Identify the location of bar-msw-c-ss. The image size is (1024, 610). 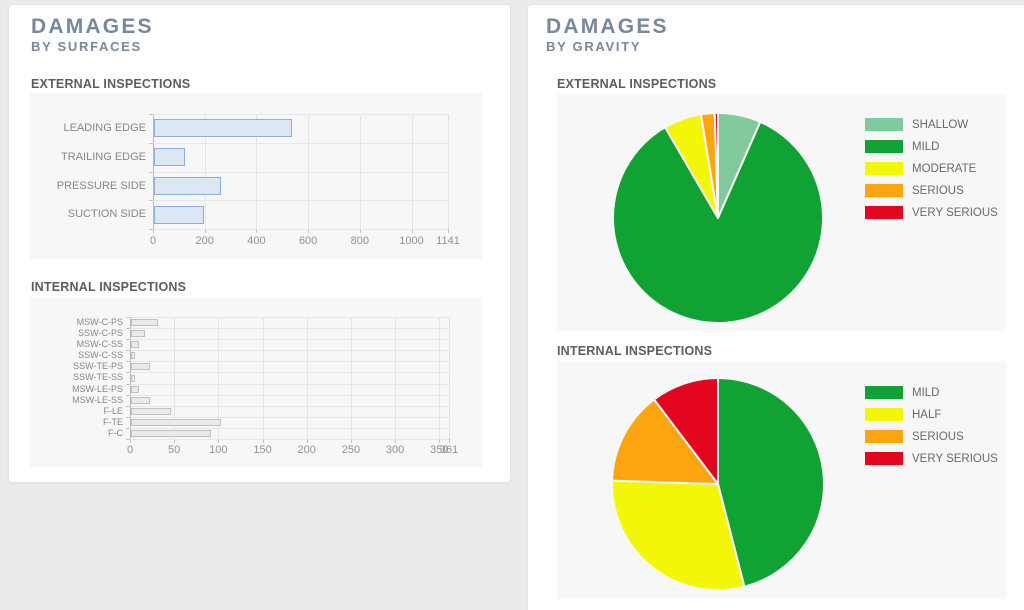
(135, 345).